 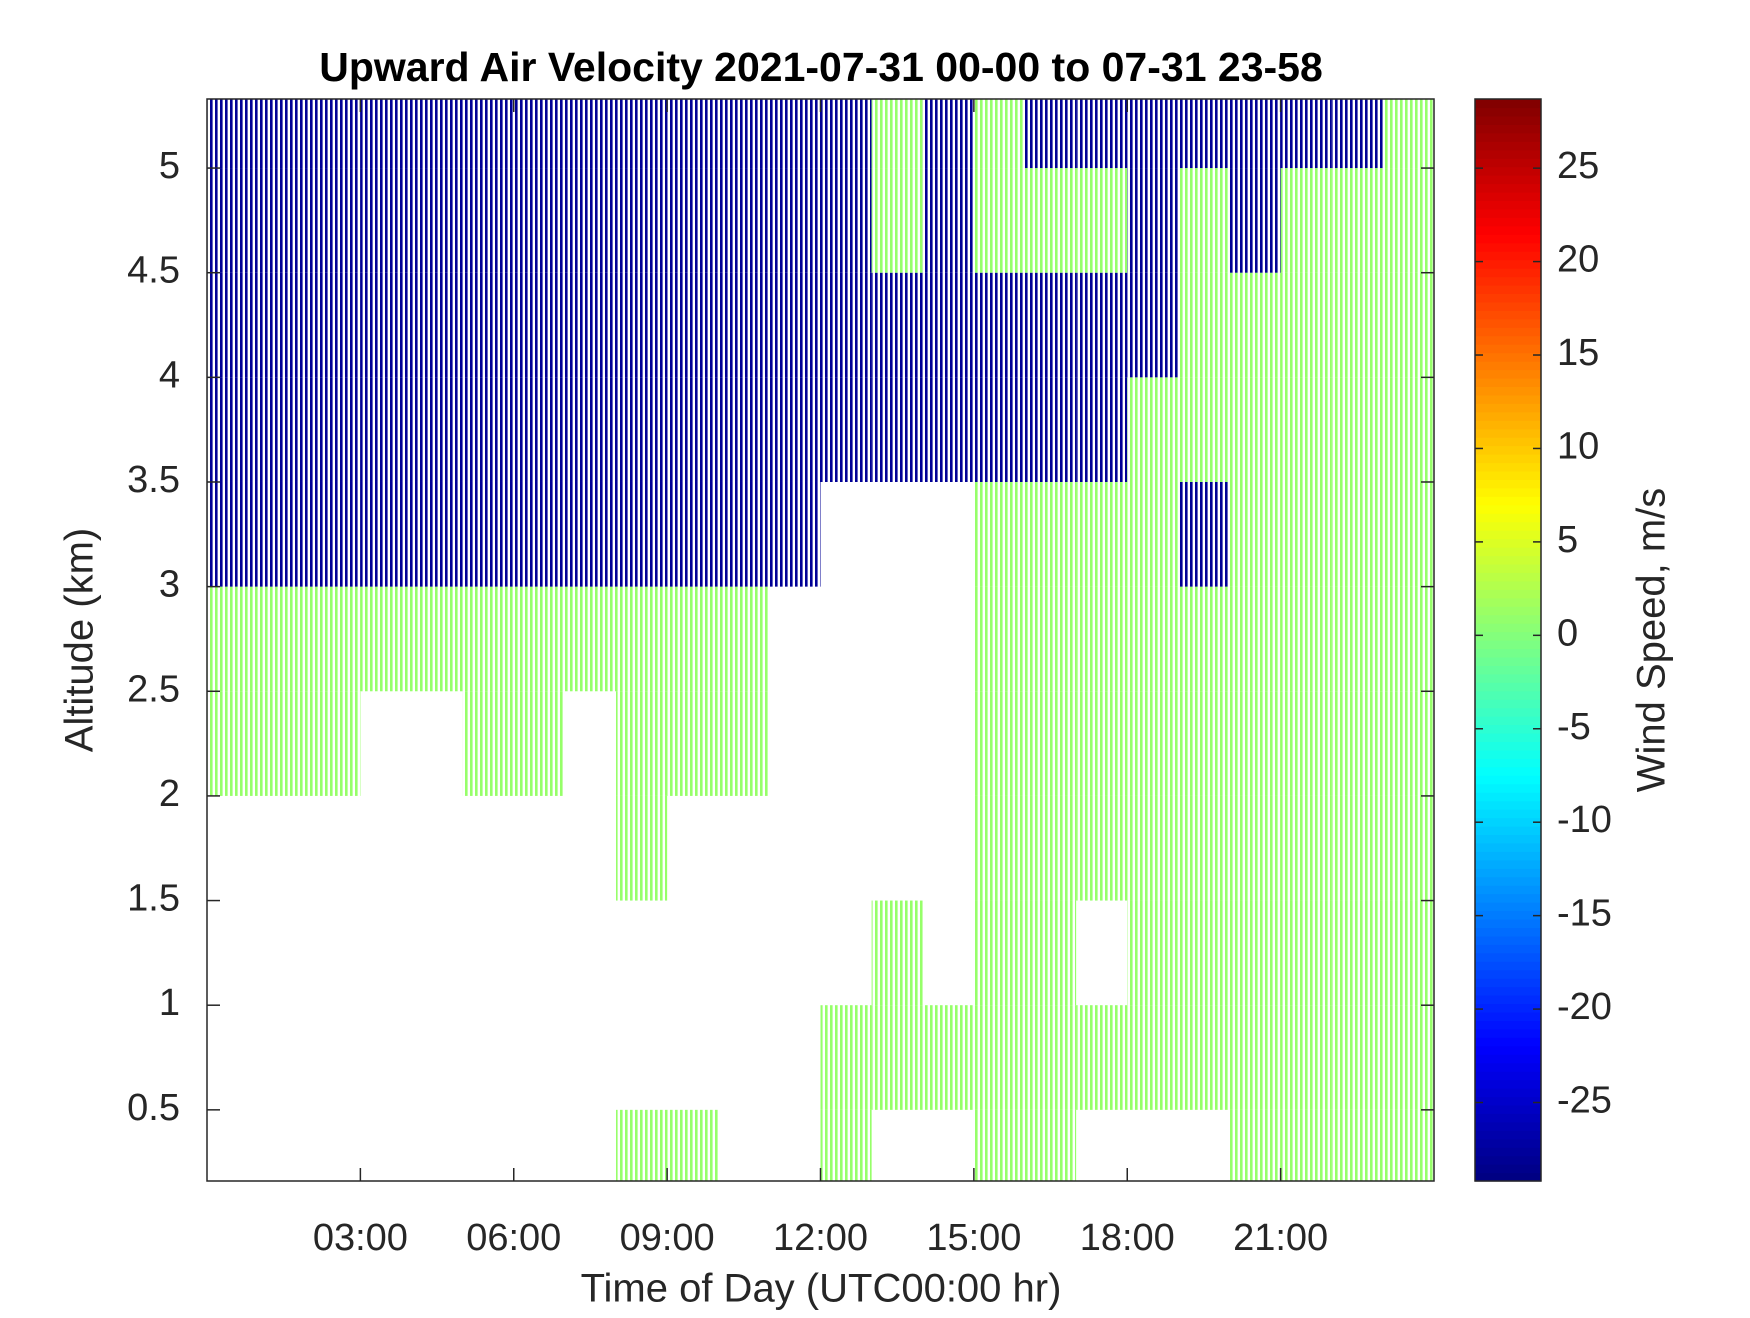 What do you see at coordinates (1584, 914) in the screenshot?
I see `colorbar-tick-label: -15` at bounding box center [1584, 914].